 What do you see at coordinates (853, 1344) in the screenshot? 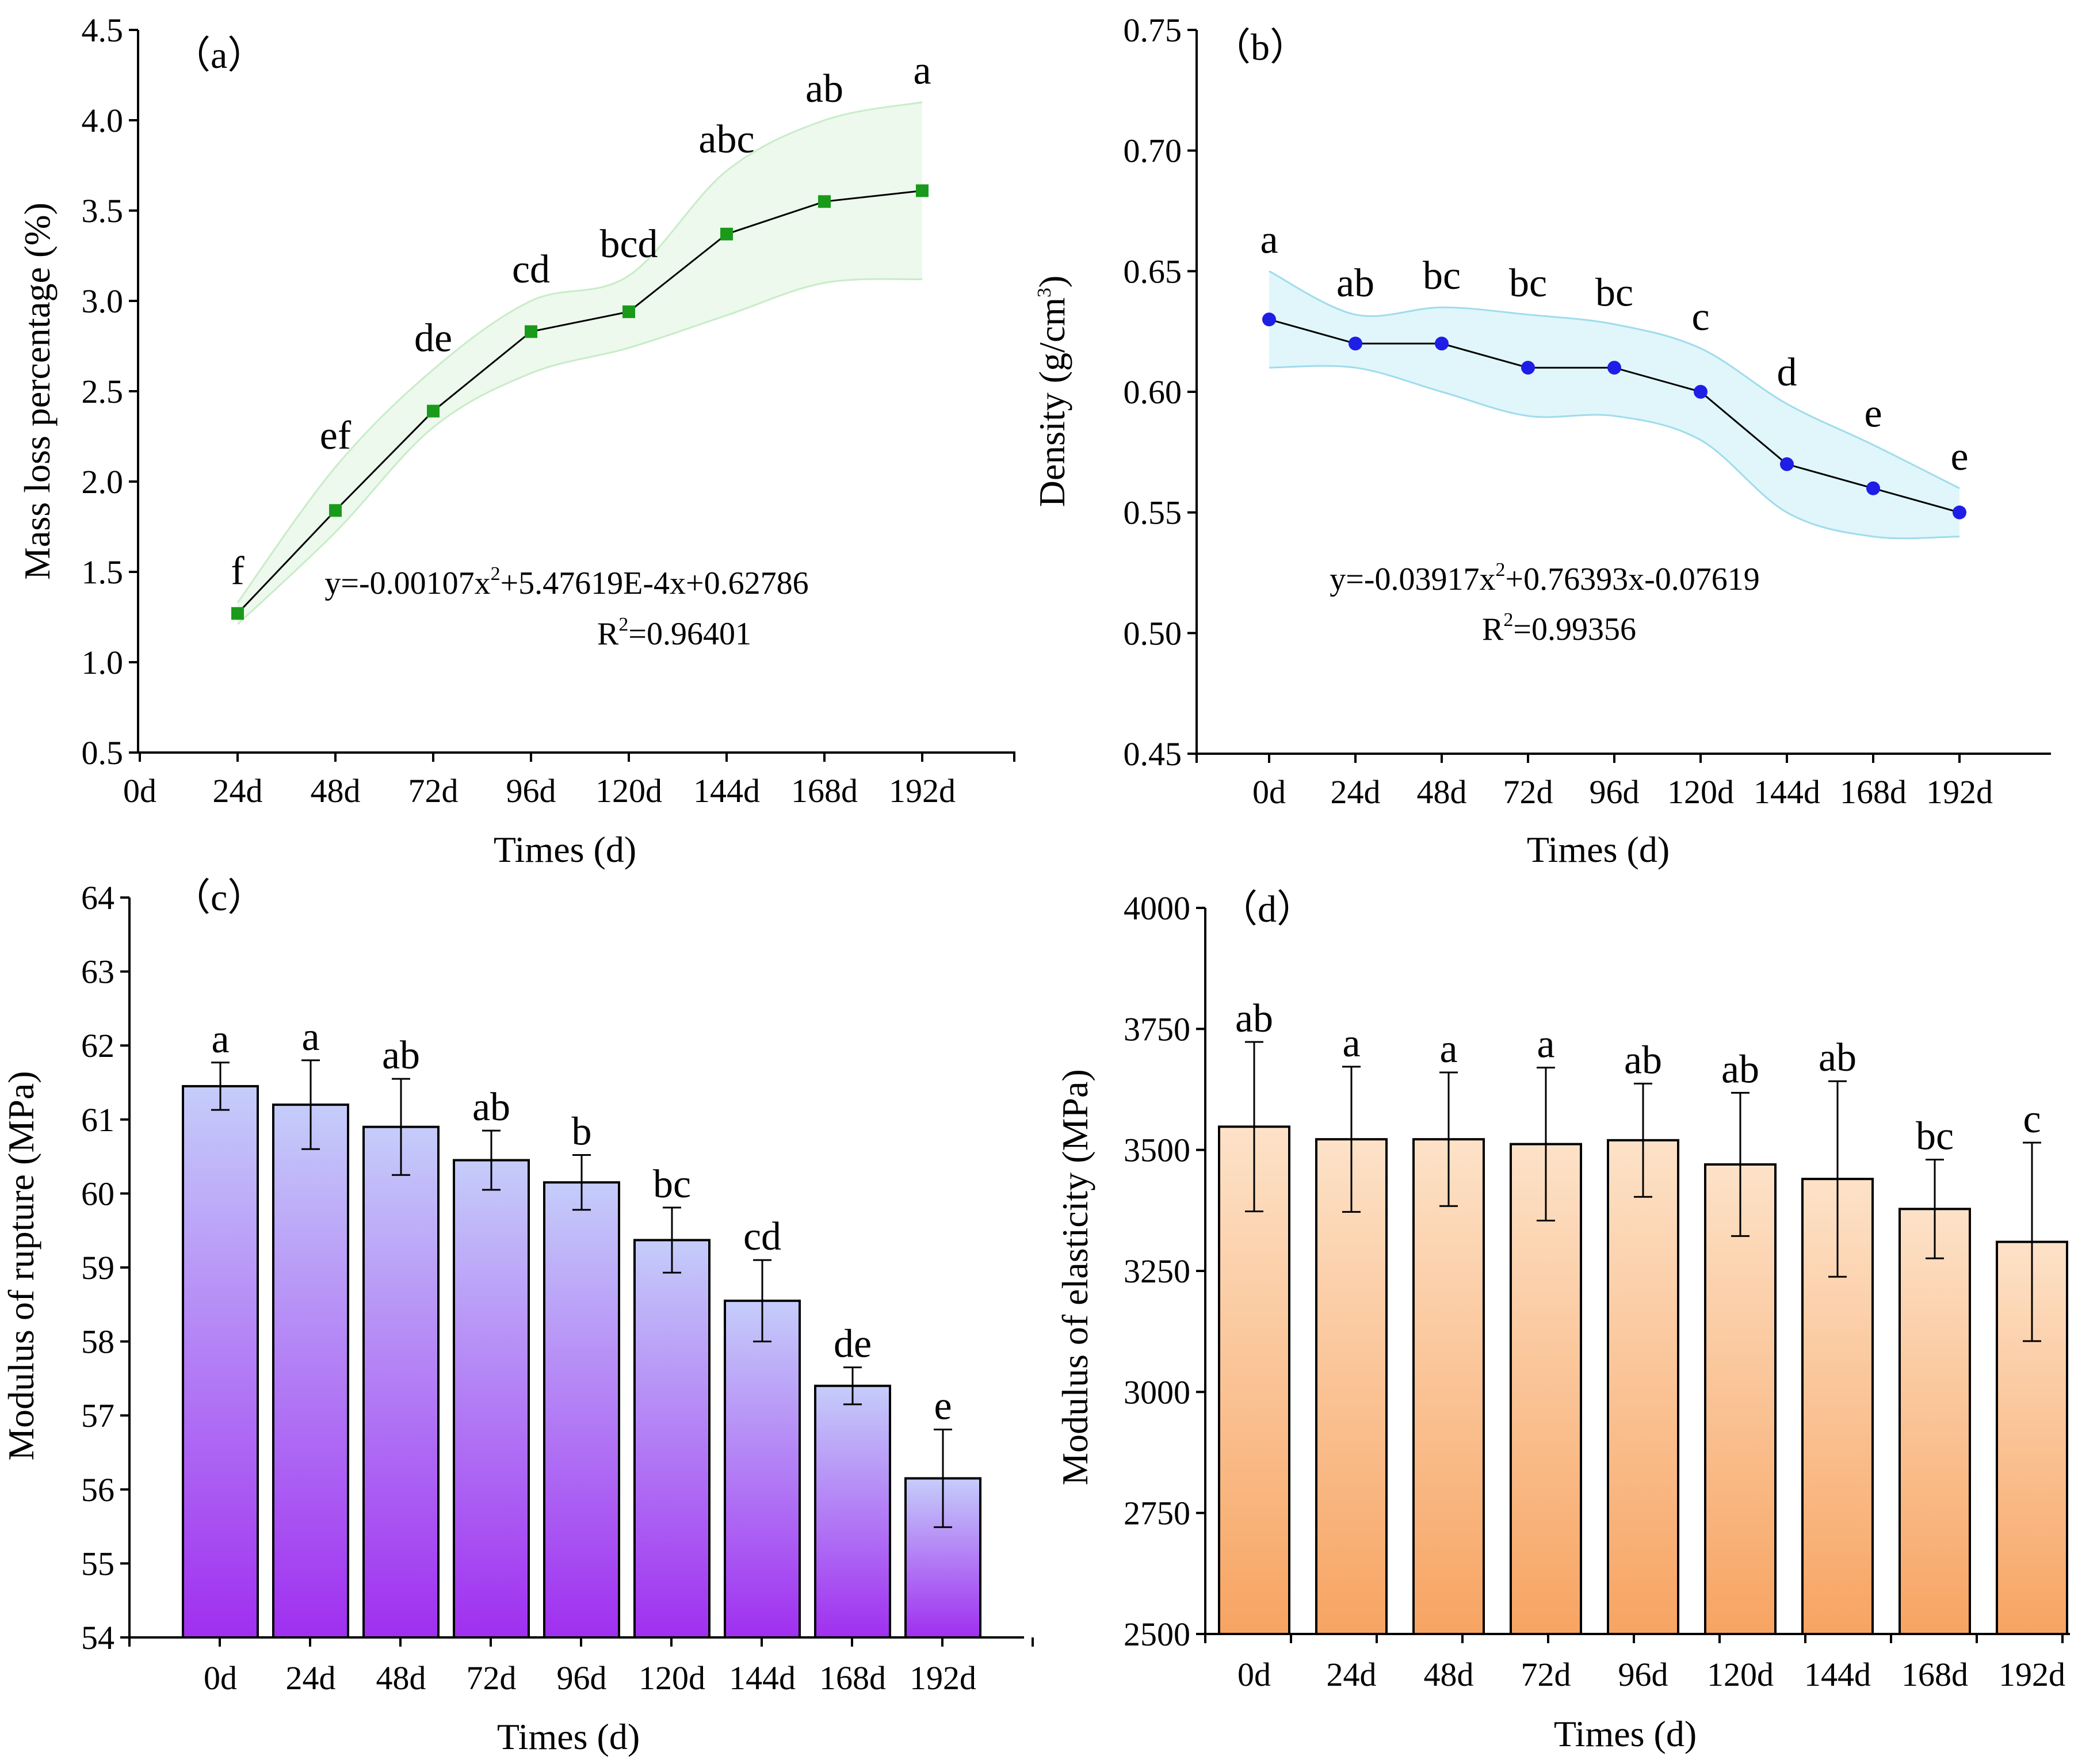
I see `significance-letter: de` at bounding box center [853, 1344].